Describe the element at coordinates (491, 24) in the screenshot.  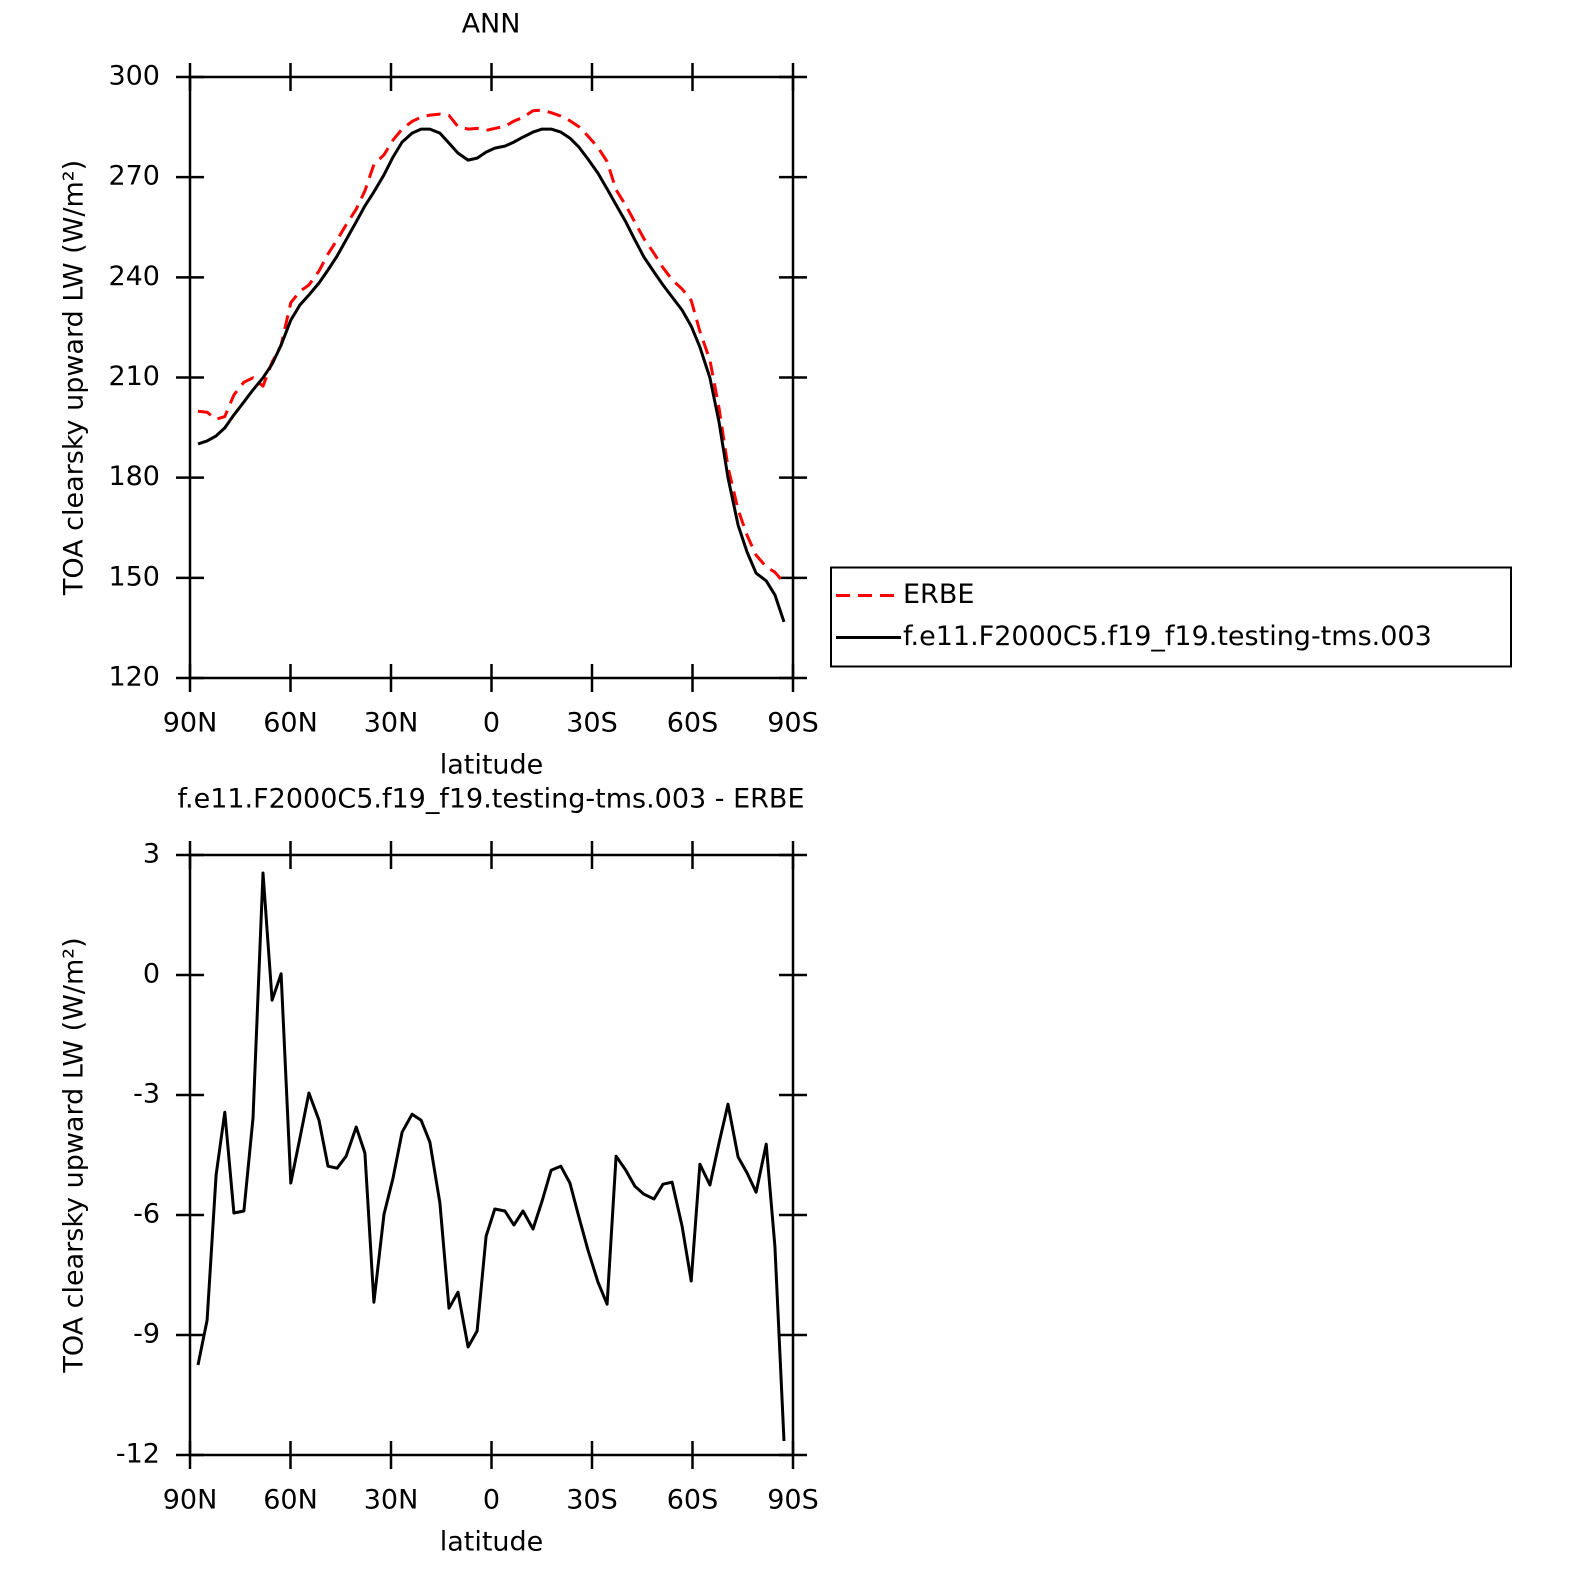
I see `chart-title: ANN` at that location.